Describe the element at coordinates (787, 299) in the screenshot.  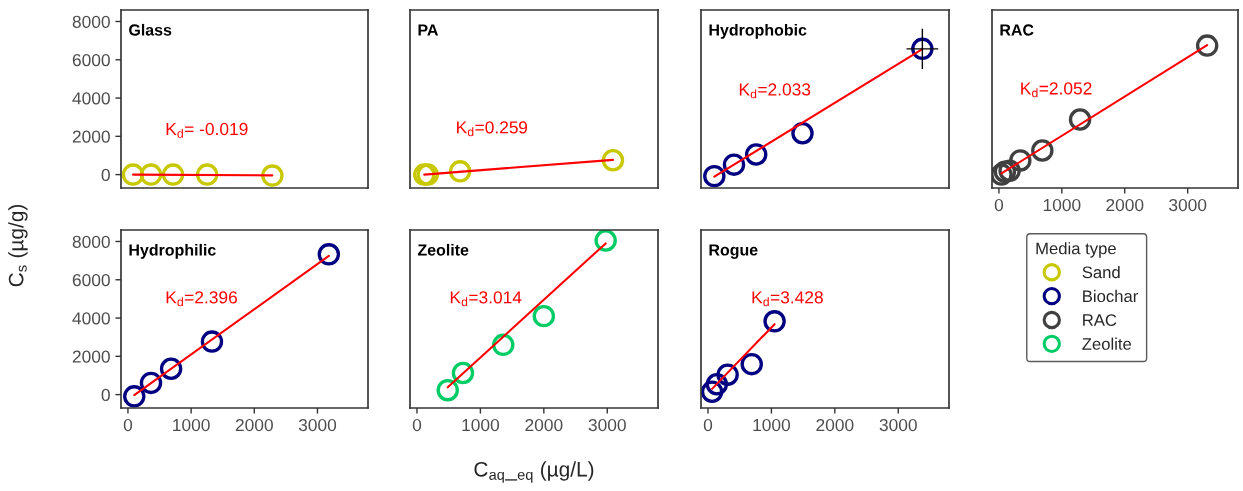
I see `annotation: K$_{d}$=3.428` at that location.